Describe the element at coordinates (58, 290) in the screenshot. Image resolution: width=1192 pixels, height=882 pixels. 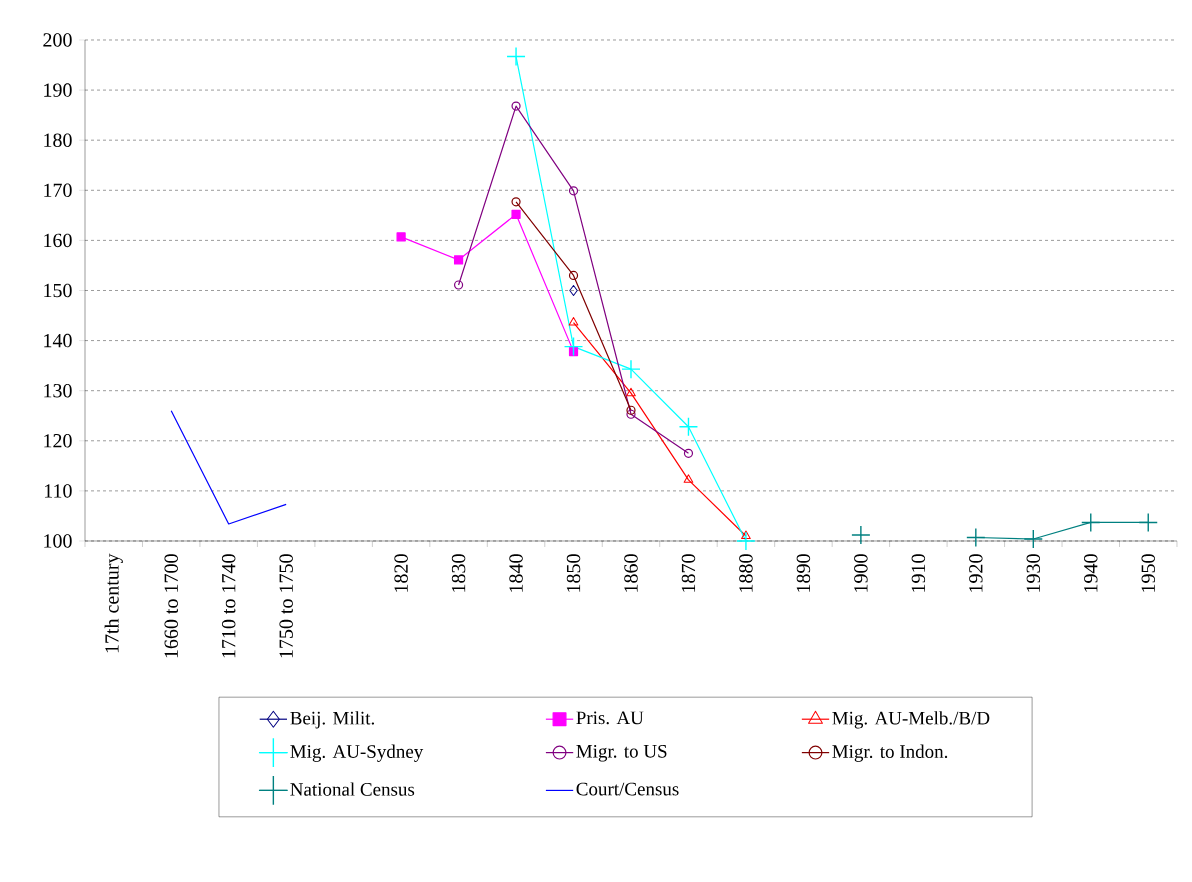
I see `y-tick-label: 150` at that location.